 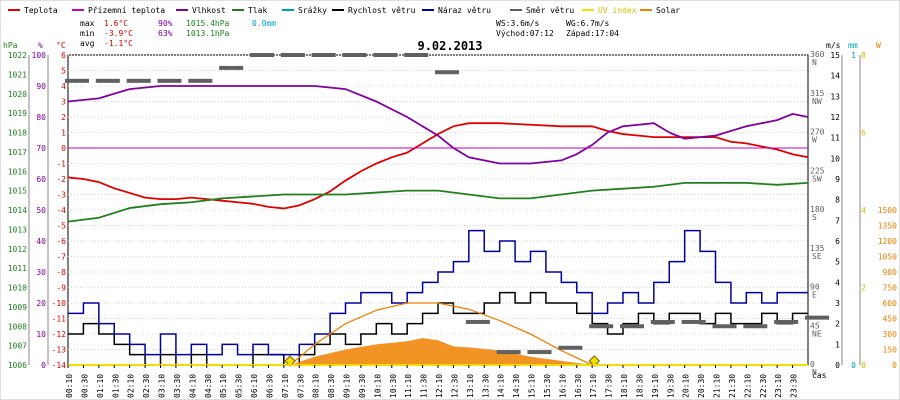 What do you see at coordinates (454, 386) in the screenshot?
I see `x-tick-label: 12:30` at bounding box center [454, 386].